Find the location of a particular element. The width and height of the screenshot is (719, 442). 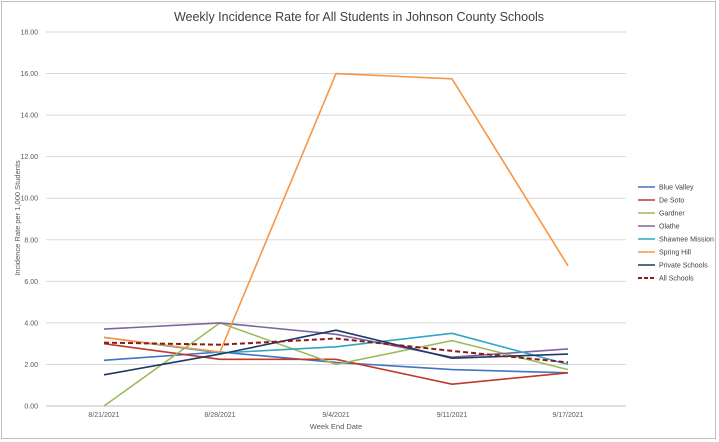

series-line-all-schools is located at coordinates (336, 350).